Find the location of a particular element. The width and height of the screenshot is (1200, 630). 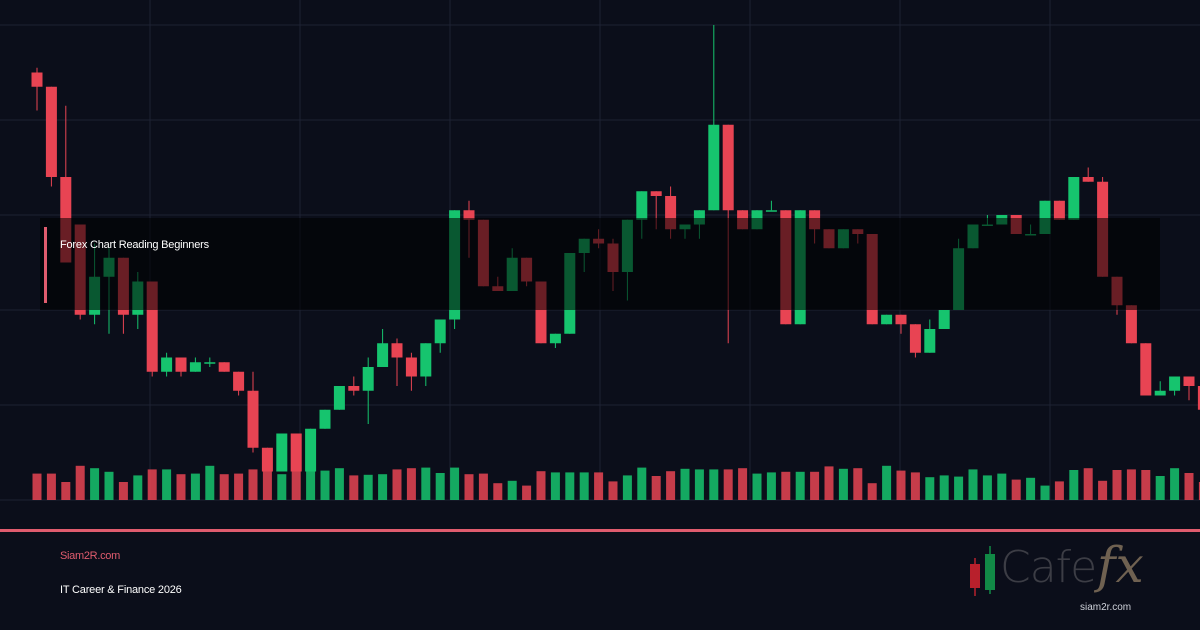

footer-site: Siam2R.com is located at coordinates (90, 556).